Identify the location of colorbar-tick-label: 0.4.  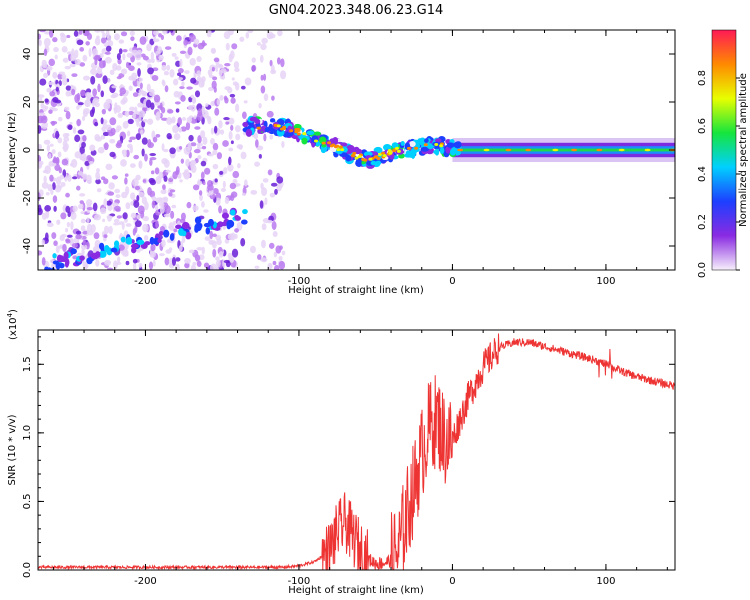
(702, 174).